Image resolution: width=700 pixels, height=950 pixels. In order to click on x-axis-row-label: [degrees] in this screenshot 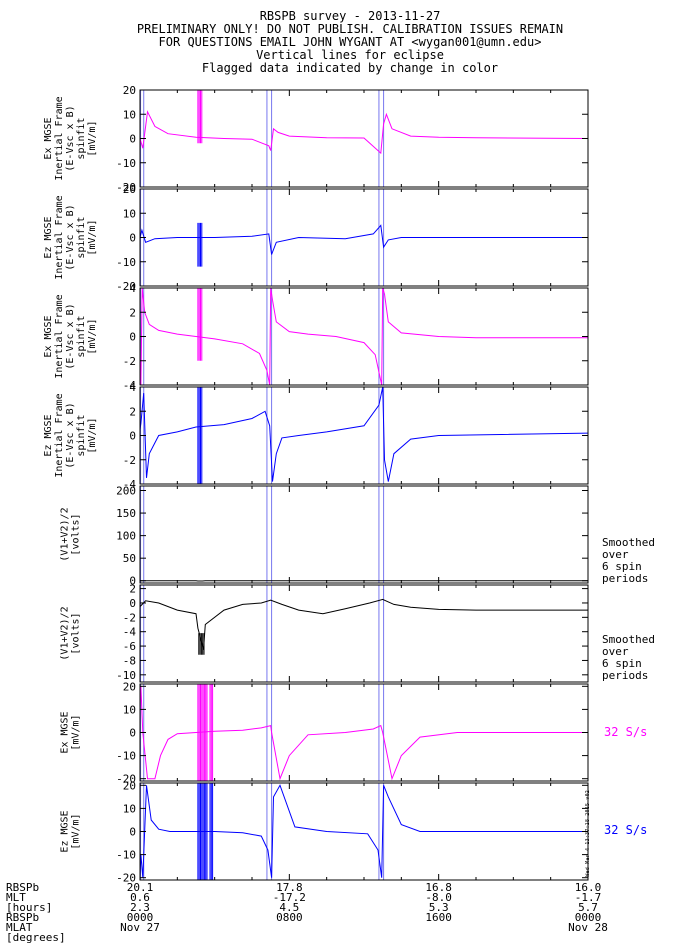, I will do `click(36, 937)`.